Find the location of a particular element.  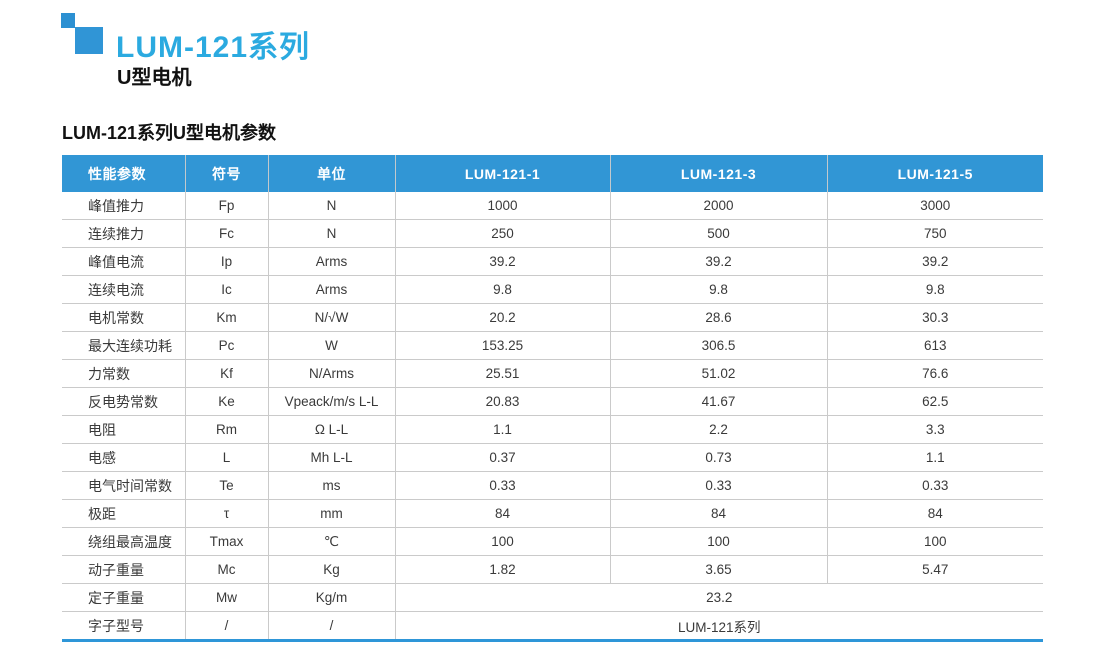

value-cell: 1.82 is located at coordinates (502, 569).